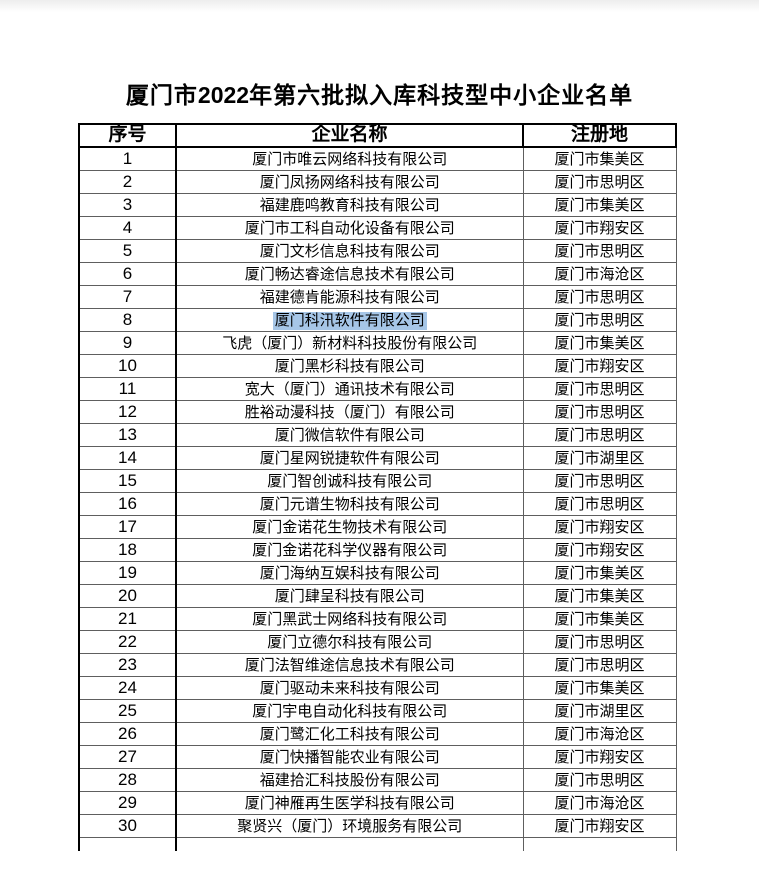  What do you see at coordinates (349, 183) in the screenshot?
I see `company-name-text: 厦门凤扬网络科技有限公司` at bounding box center [349, 183].